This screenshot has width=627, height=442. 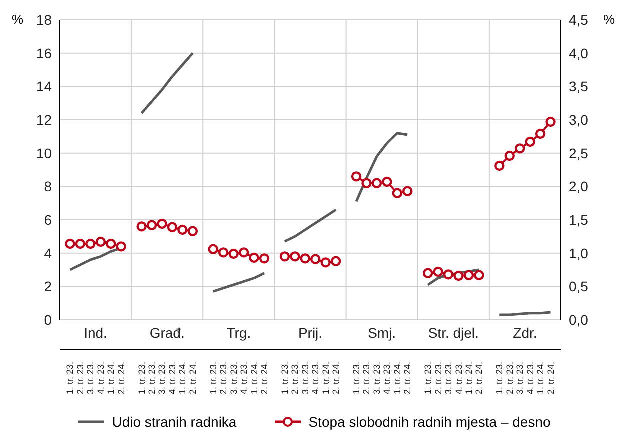 What do you see at coordinates (579, 86) in the screenshot?
I see `y2-tick-label: 3,5` at bounding box center [579, 86].